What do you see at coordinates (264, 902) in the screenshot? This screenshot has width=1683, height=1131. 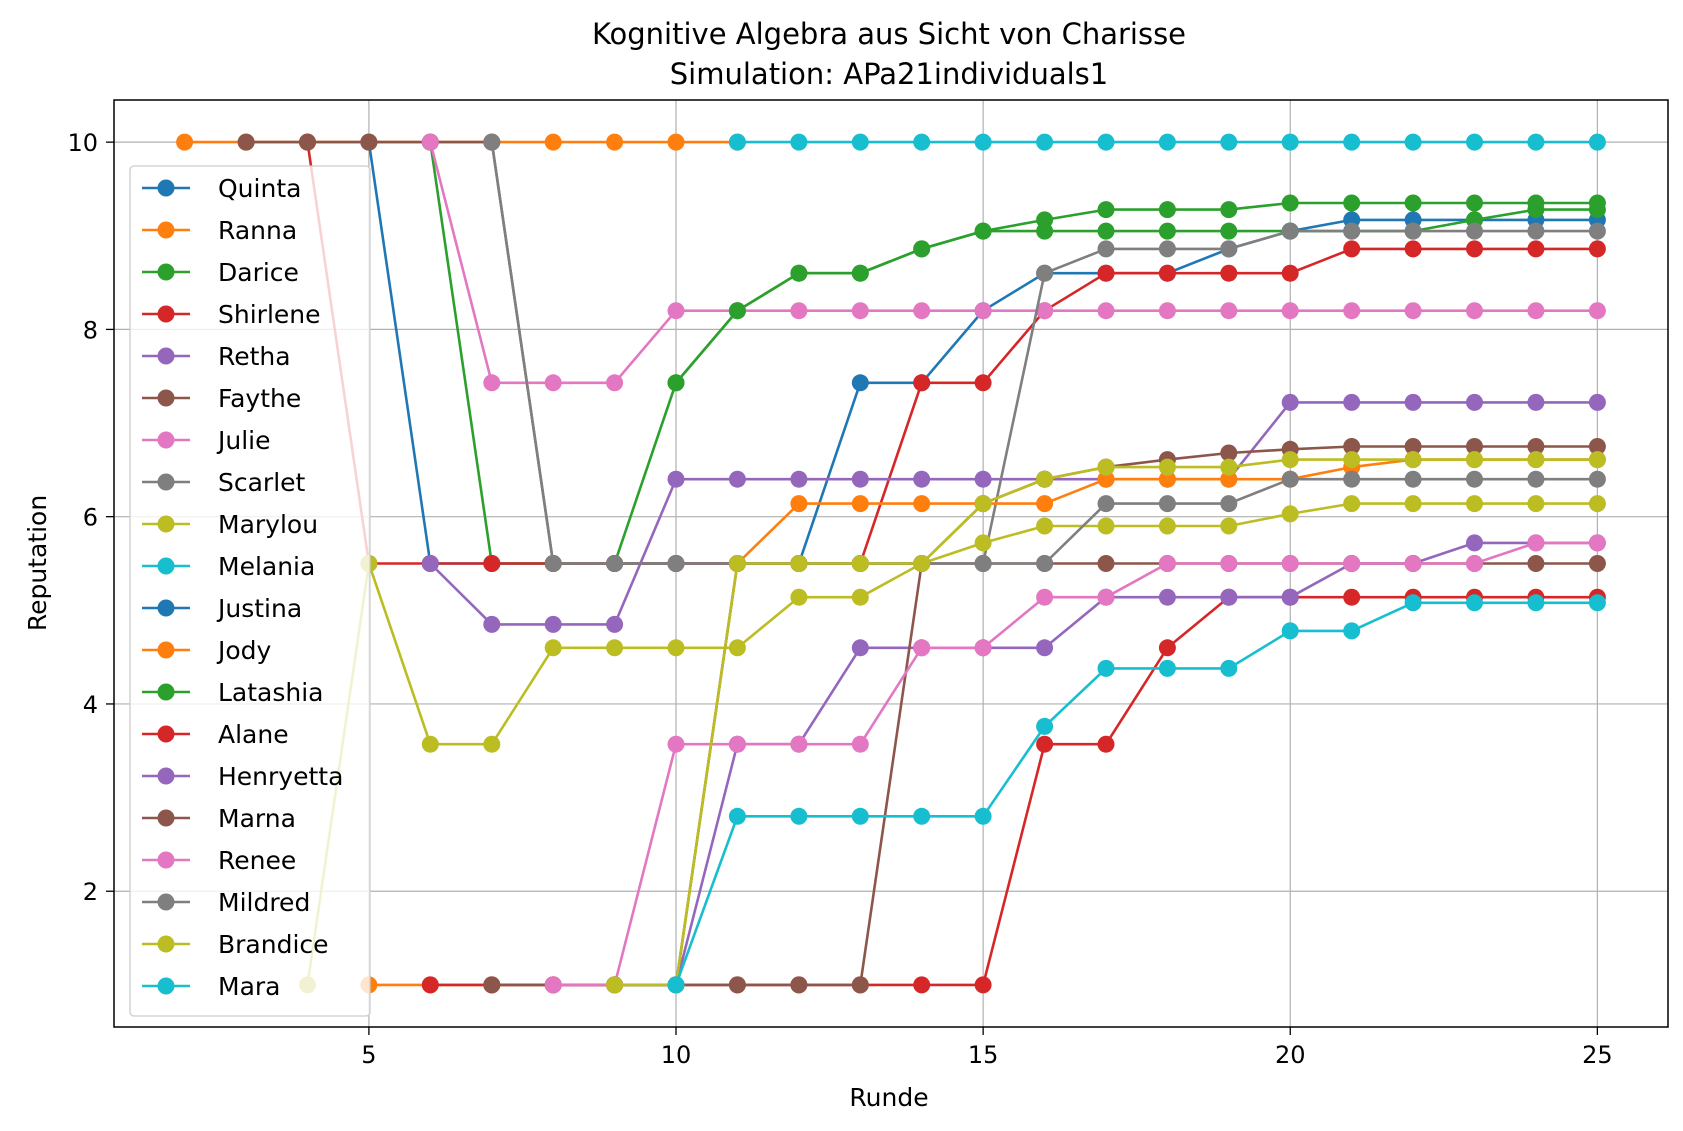 I see `legend-label: Mildred` at bounding box center [264, 902].